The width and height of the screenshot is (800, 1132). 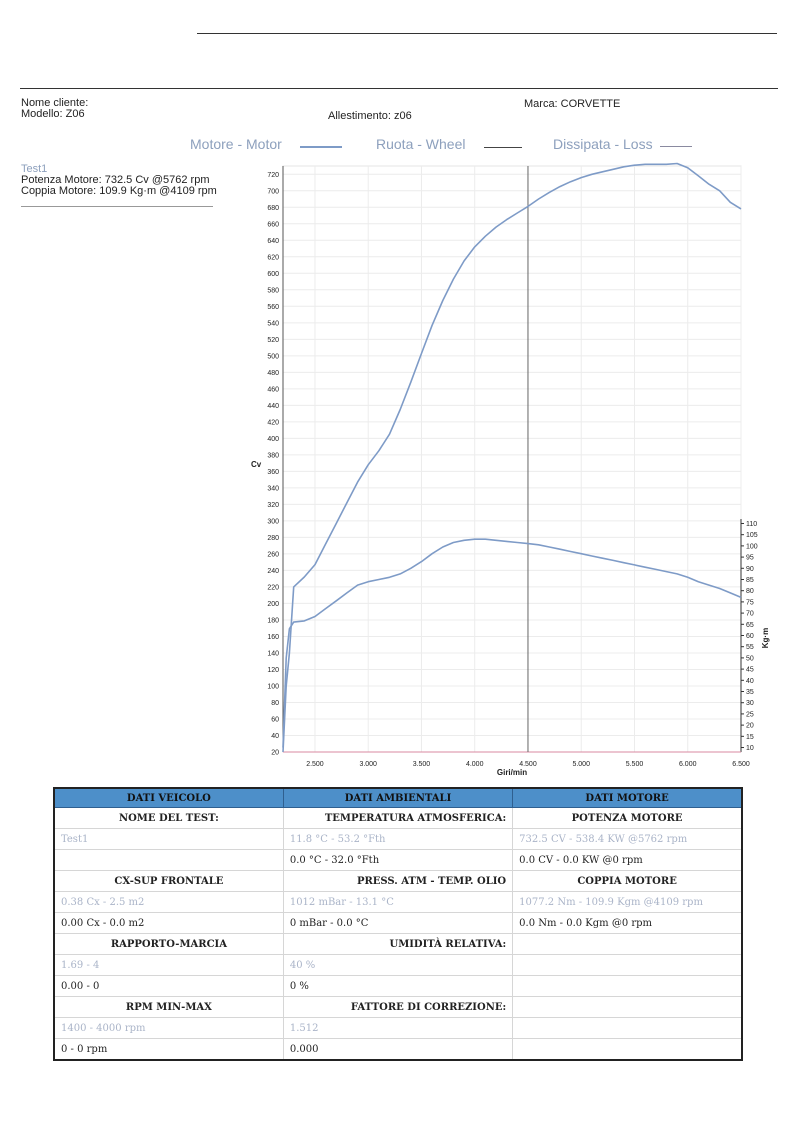 I want to click on table-row: RAPPORTO-MARCIA UMIDITÀ RELATIVA:, so click(x=398, y=944).